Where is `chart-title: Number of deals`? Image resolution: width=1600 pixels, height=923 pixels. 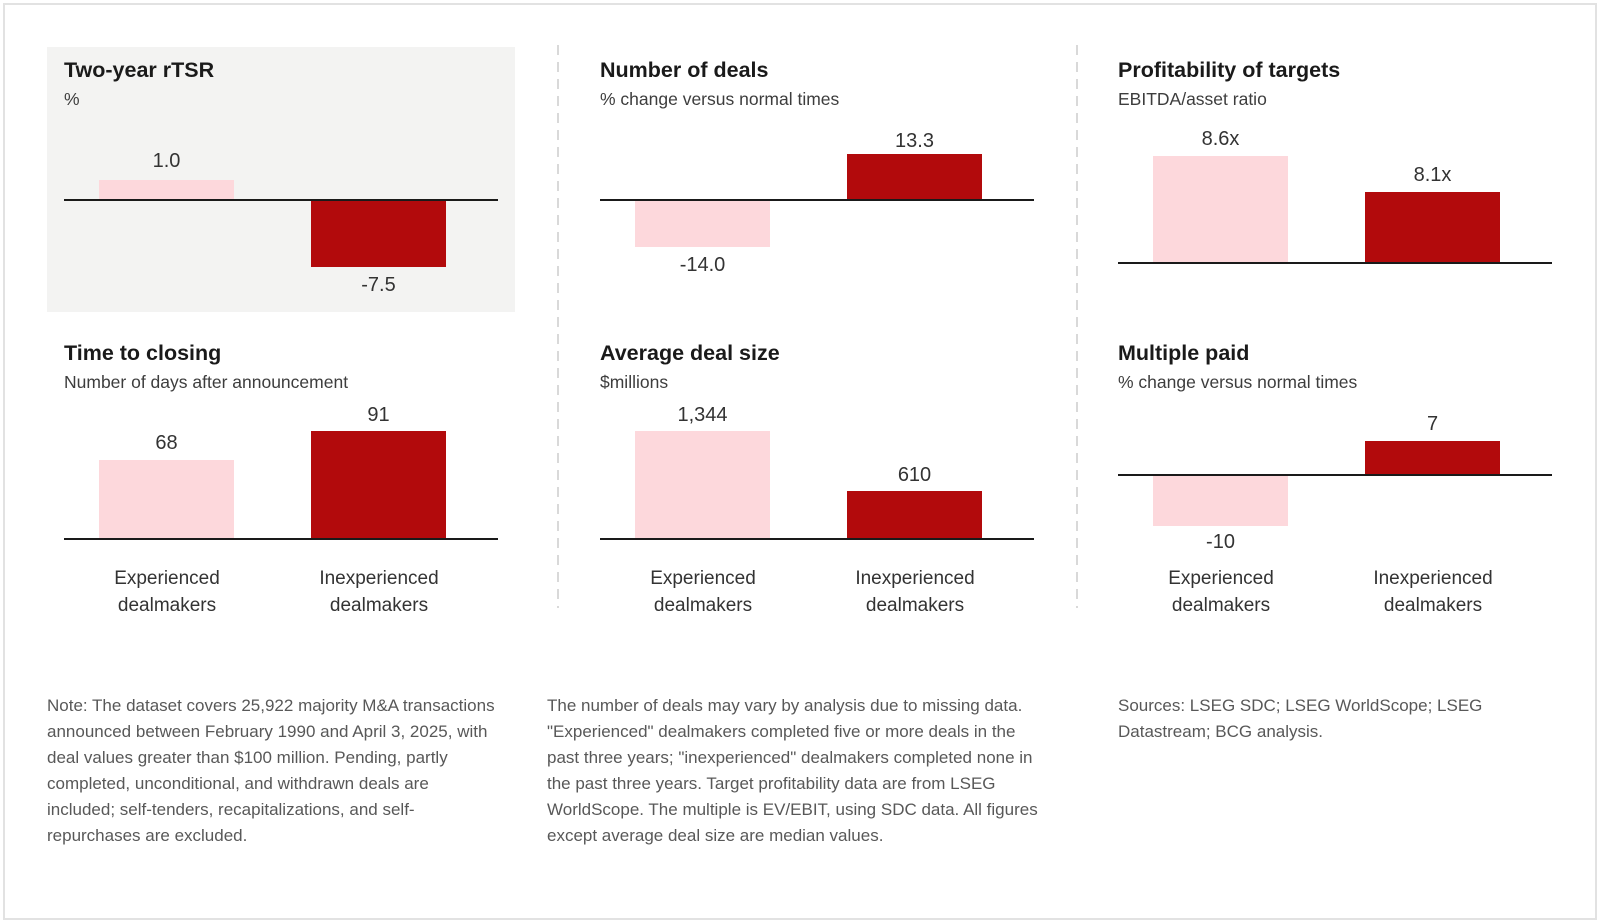
chart-title: Number of deals is located at coordinates (684, 70).